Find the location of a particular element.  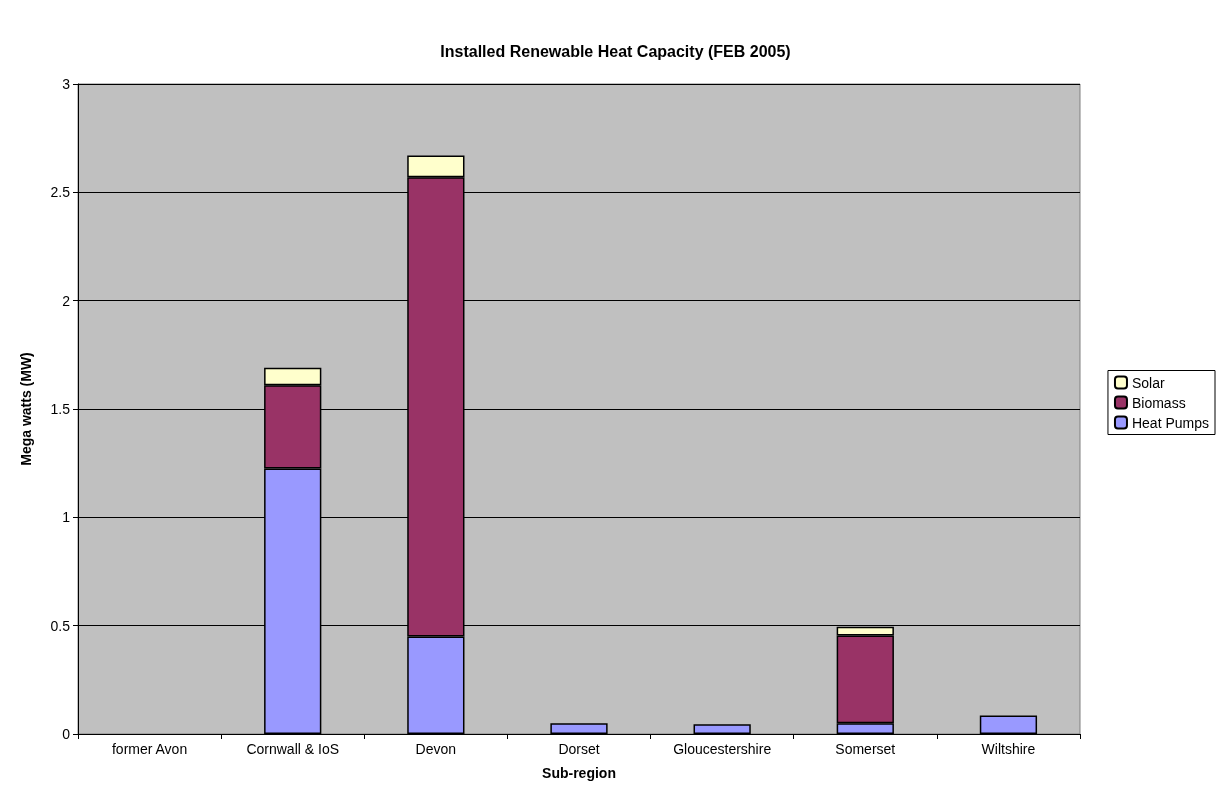

x-tick-label: Gloucestershire is located at coordinates (722, 749).